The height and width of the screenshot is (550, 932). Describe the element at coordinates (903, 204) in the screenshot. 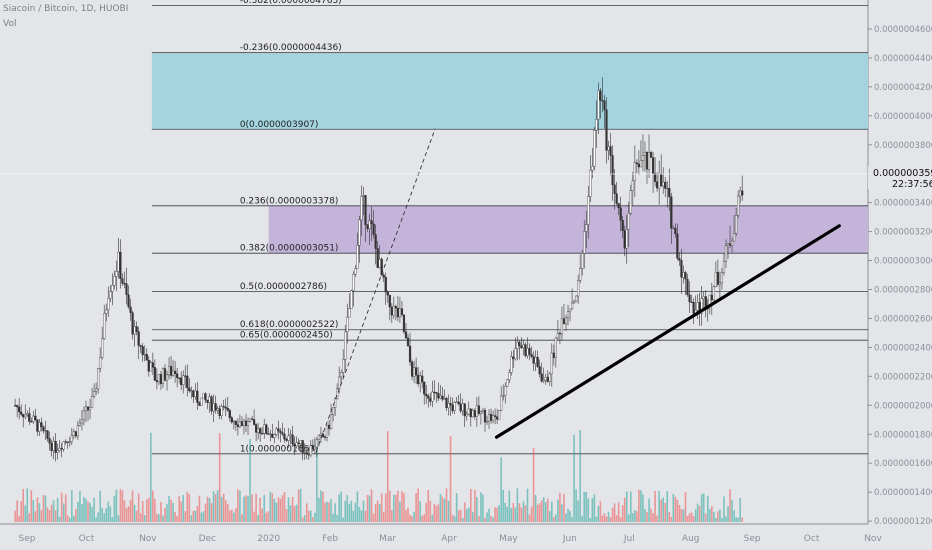

I see `y-tick-label: 0.0000003400` at that location.